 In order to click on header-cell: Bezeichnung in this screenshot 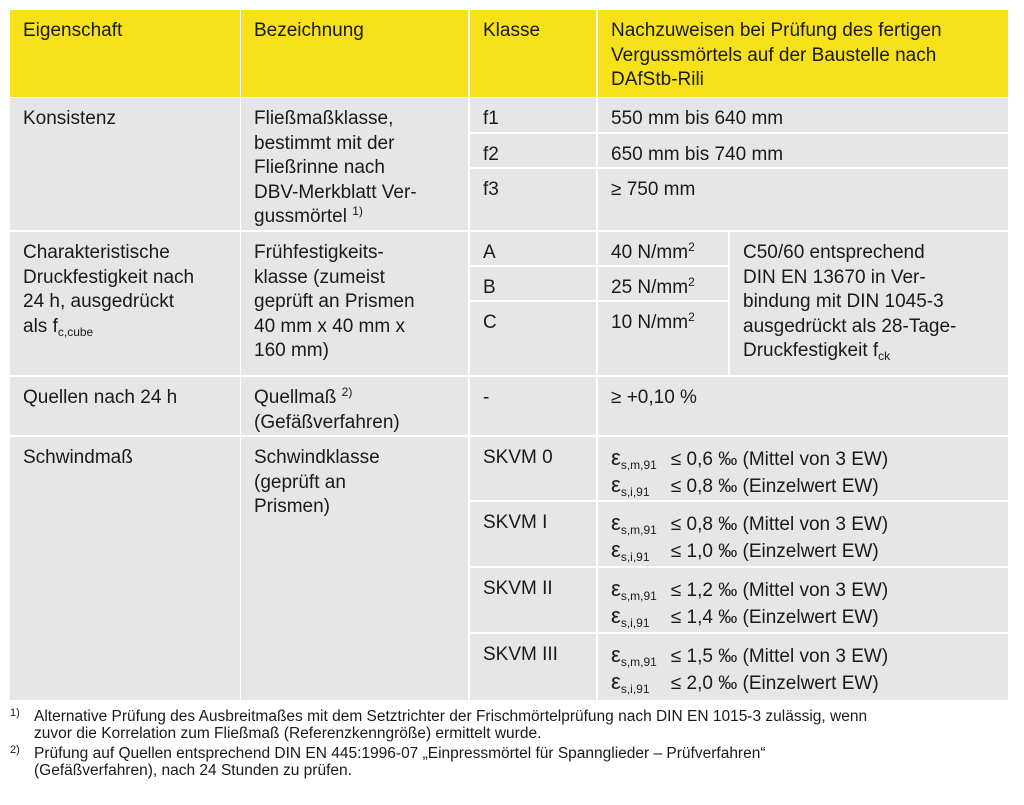, I will do `click(354, 53)`.